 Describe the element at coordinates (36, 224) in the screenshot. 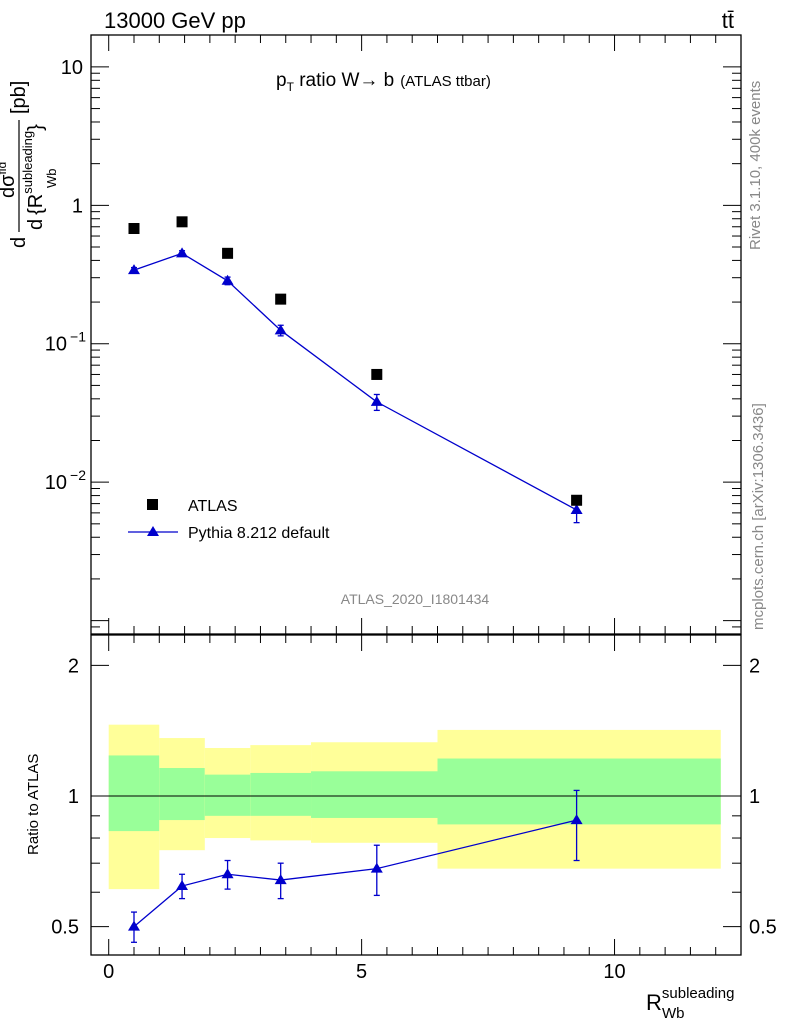

I see `ylabel-denom-d: d` at that location.